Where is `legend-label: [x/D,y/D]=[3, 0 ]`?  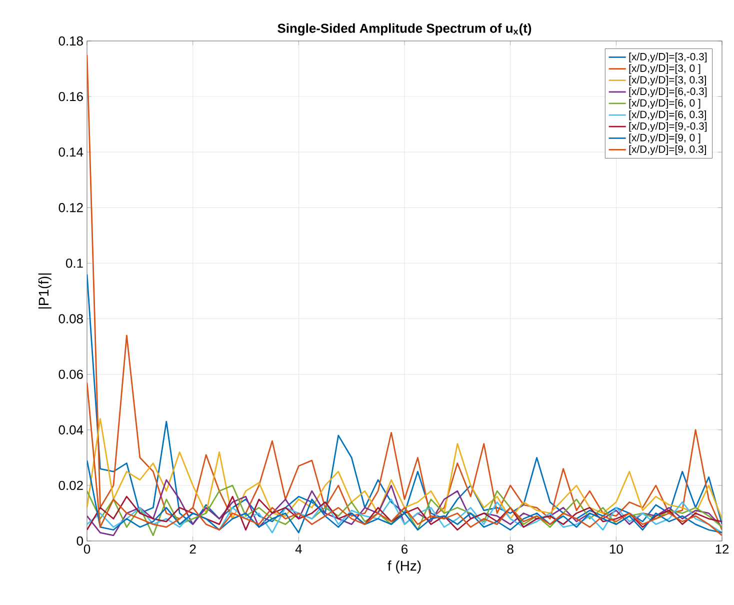
legend-label: [x/D,y/D]=[3, 0 ] is located at coordinates (664, 69).